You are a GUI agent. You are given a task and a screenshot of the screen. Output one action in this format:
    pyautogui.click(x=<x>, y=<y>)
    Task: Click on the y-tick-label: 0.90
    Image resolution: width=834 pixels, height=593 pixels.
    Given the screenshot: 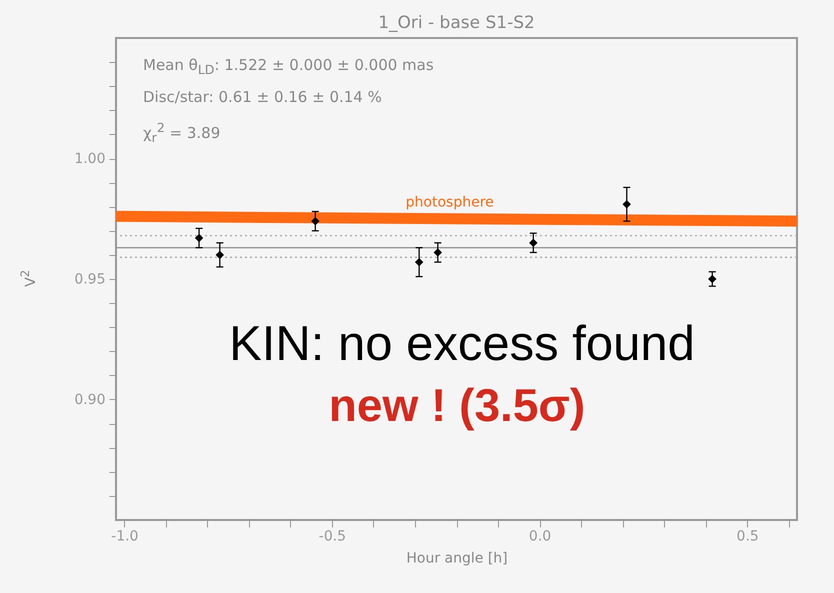 What is the action you would take?
    pyautogui.click(x=90, y=400)
    